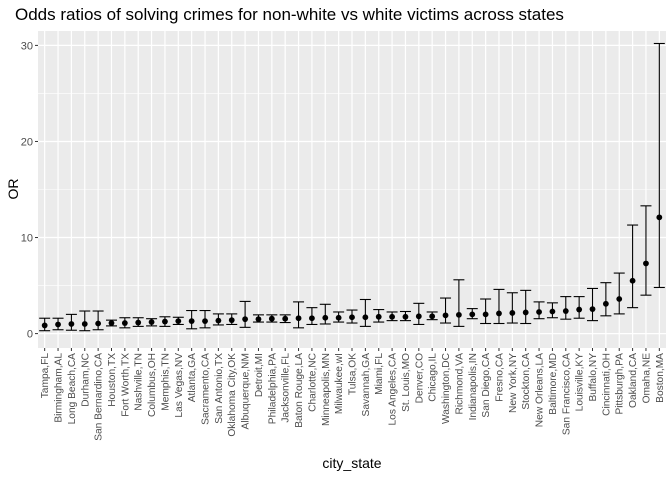 This screenshot has height=480, width=672. Describe the element at coordinates (139, 382) in the screenshot. I see `x-tick-label: Nashville,TN` at that location.